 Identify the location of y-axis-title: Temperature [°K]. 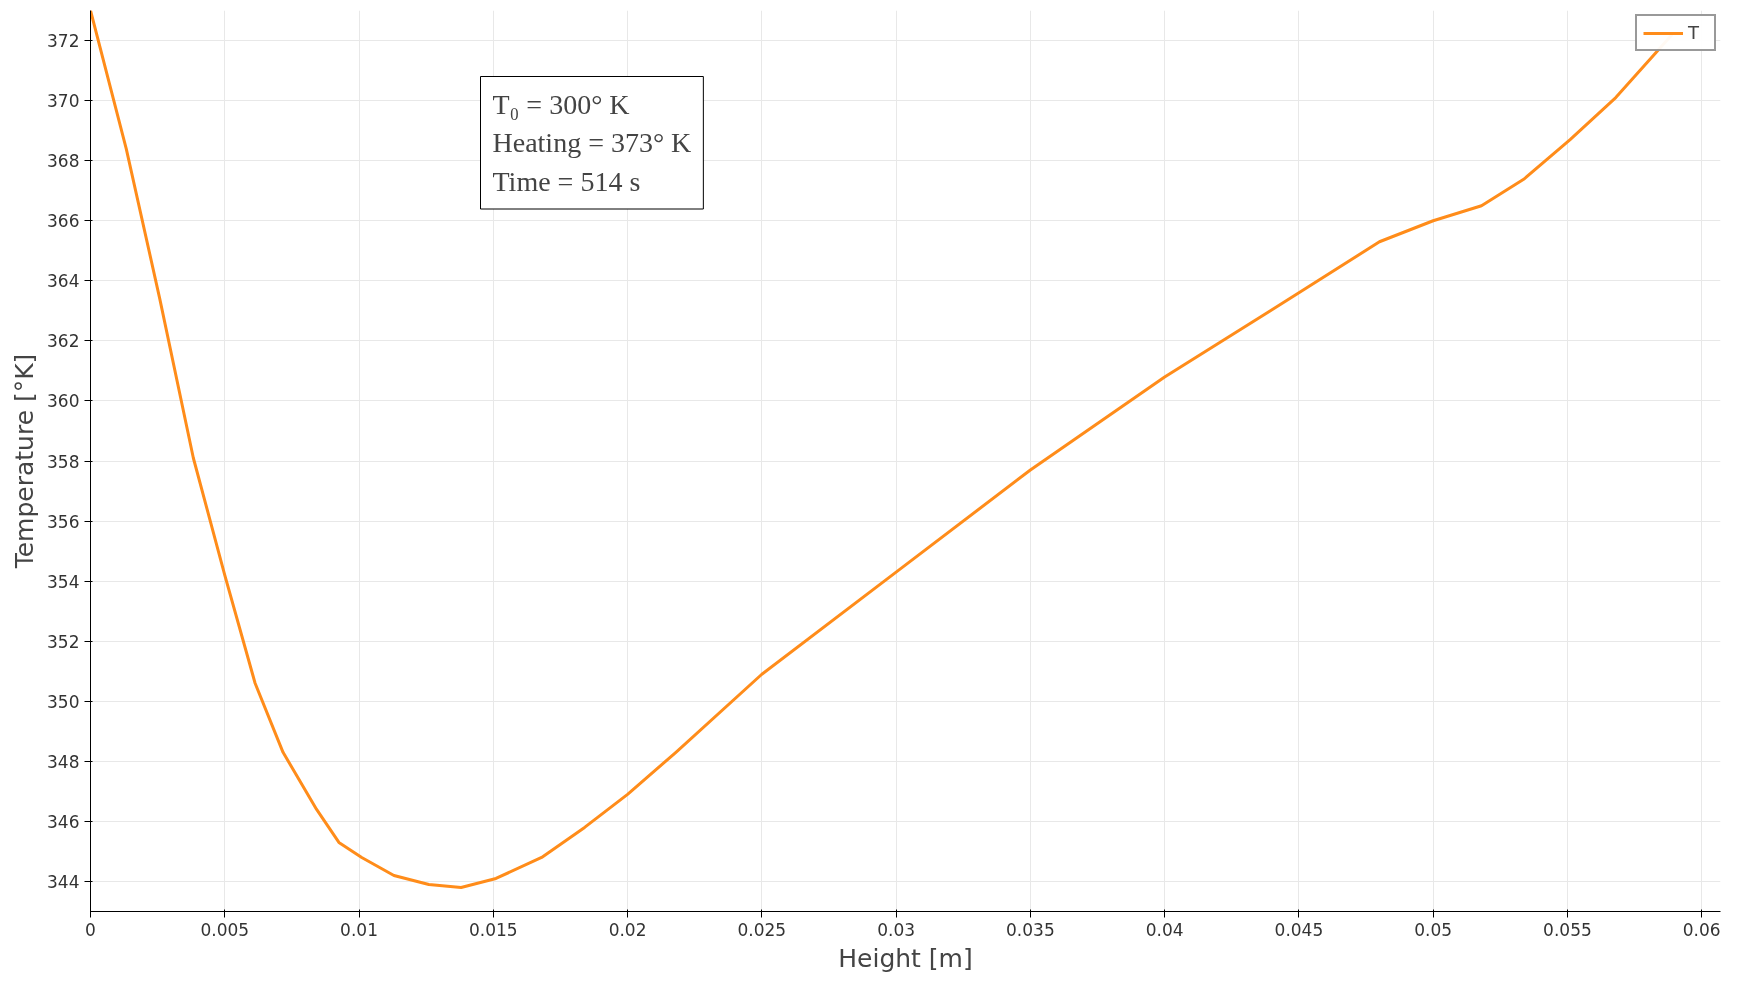
(25, 461).